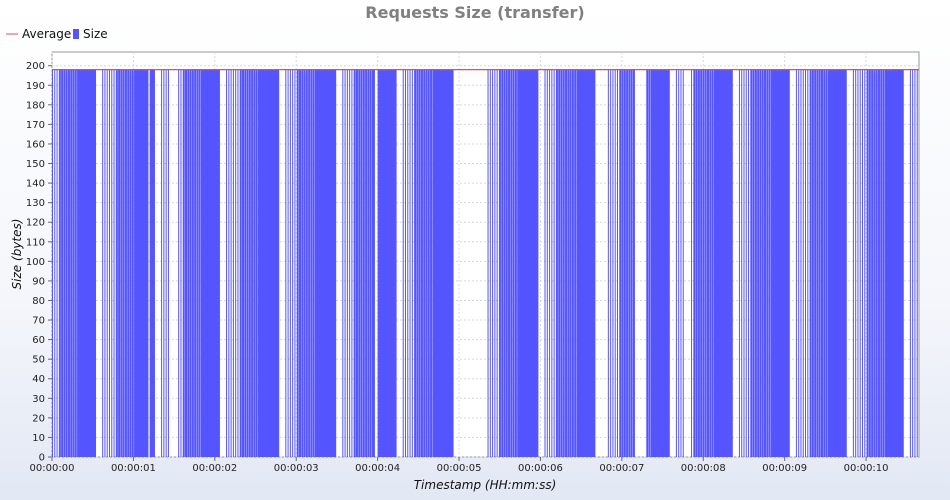 The image size is (950, 500). What do you see at coordinates (377, 468) in the screenshot?
I see `x-tick-label: 00:00:04` at bounding box center [377, 468].